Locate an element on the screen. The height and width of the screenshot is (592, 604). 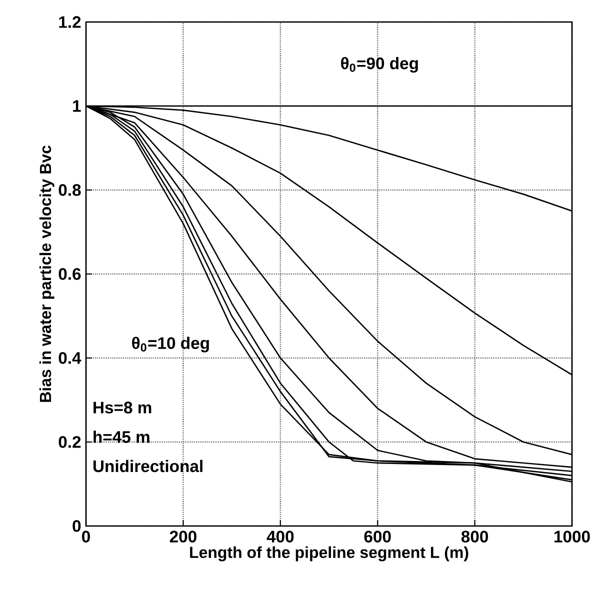
y-tick-label: 0.4 is located at coordinates (70, 358).